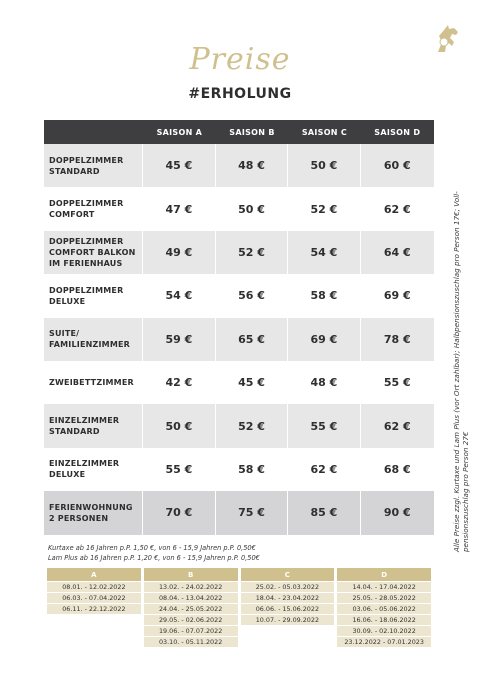 This screenshot has height=679, width=480. Describe the element at coordinates (397, 339) in the screenshot. I see `price-cell: 78 €` at that location.